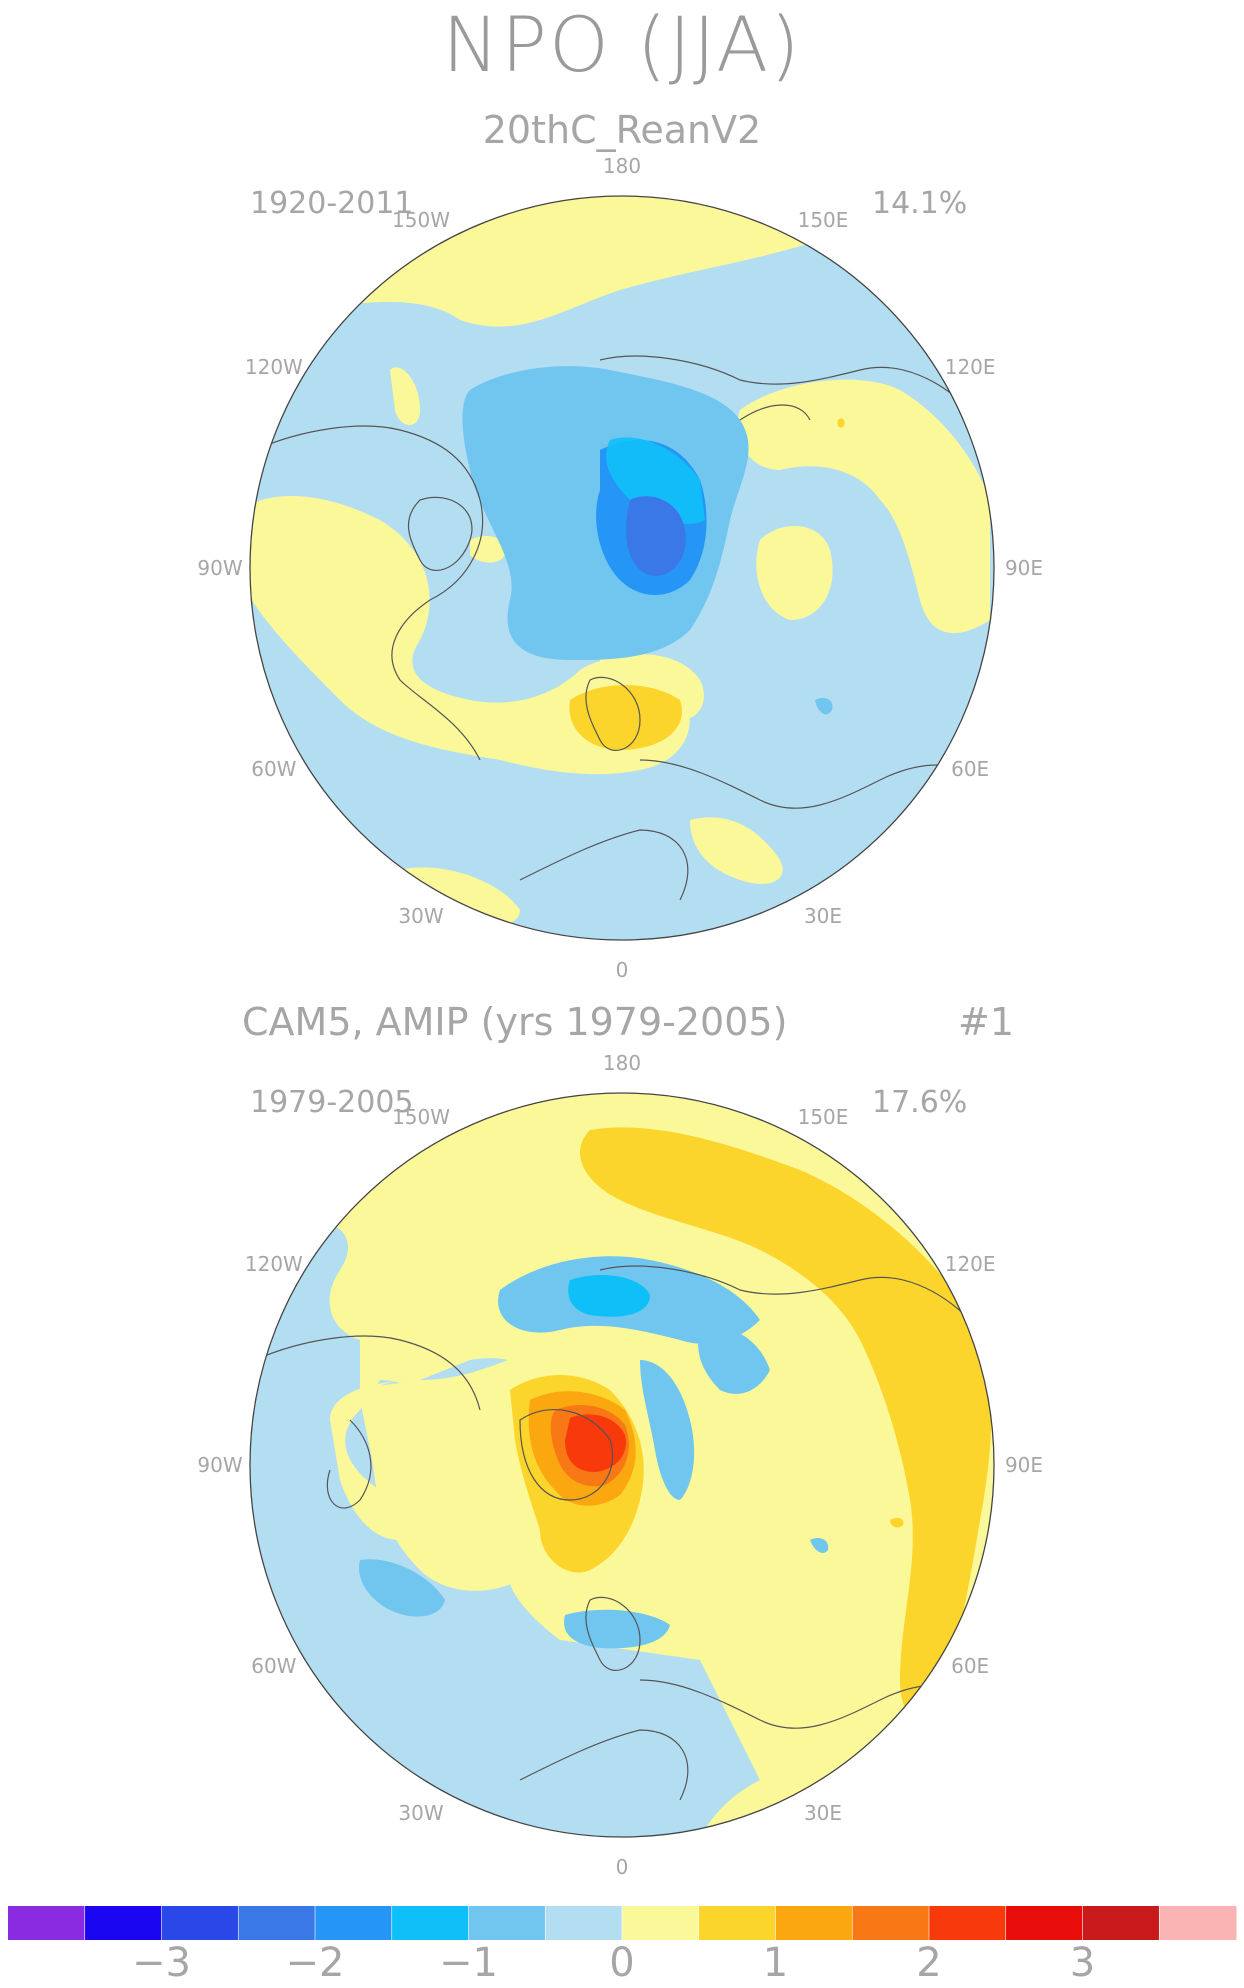 The height and width of the screenshot is (1988, 1244). I want to click on top-subtitle: 20thC_ReanV2, so click(622, 130).